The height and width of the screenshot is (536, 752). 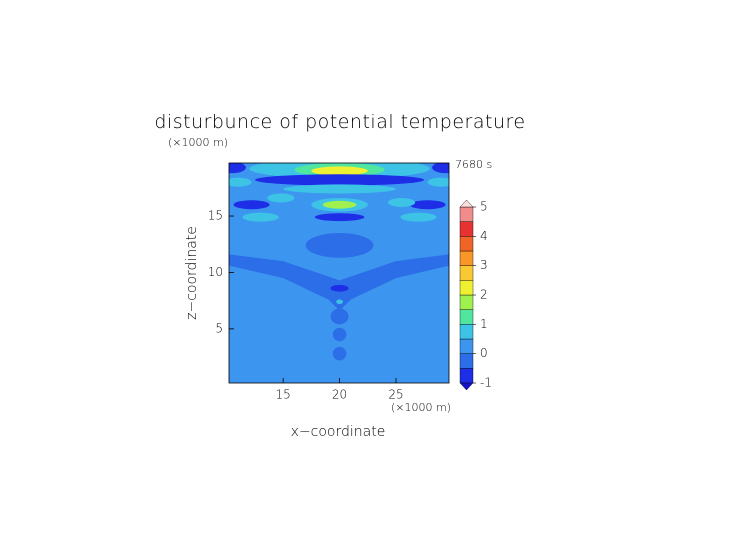 What do you see at coordinates (339, 395) in the screenshot?
I see `x-tick-label: 20` at bounding box center [339, 395].